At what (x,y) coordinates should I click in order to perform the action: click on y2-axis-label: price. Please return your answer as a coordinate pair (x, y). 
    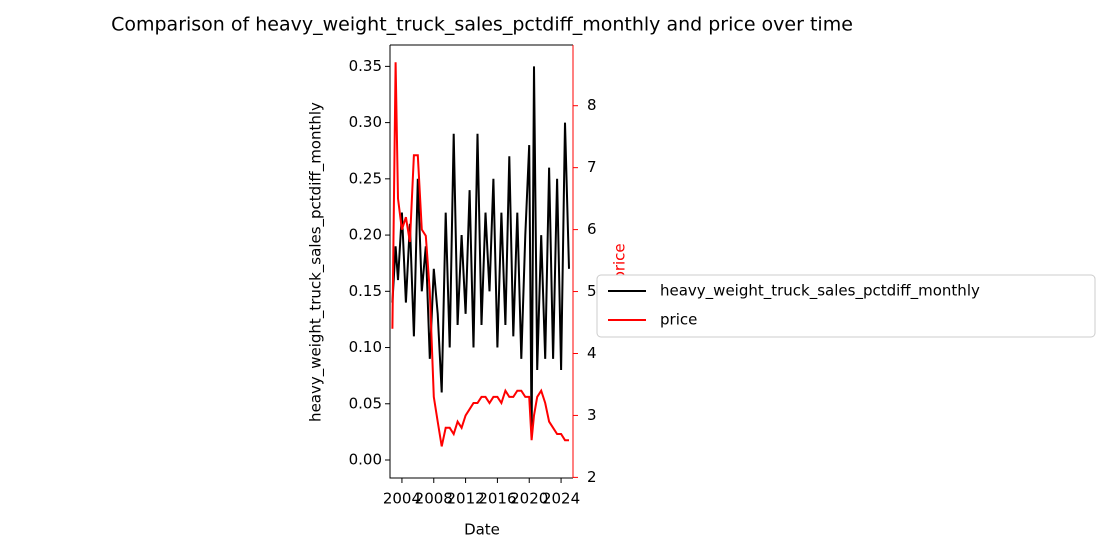
    Looking at the image, I should click on (620, 261).